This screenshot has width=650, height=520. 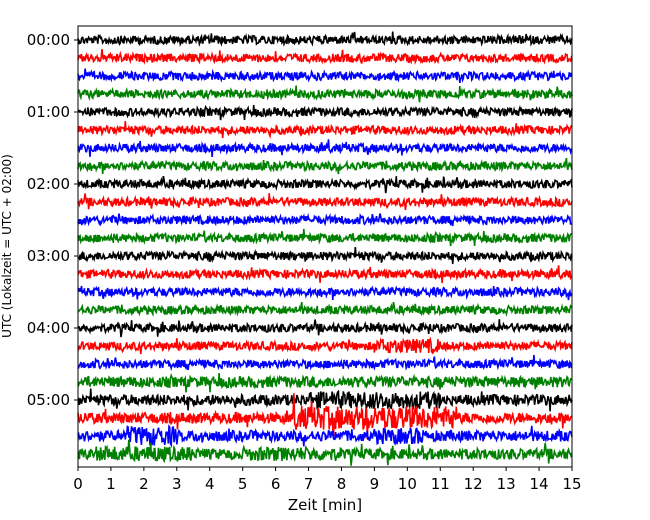 I want to click on x-tick-label: 9, so click(x=375, y=484).